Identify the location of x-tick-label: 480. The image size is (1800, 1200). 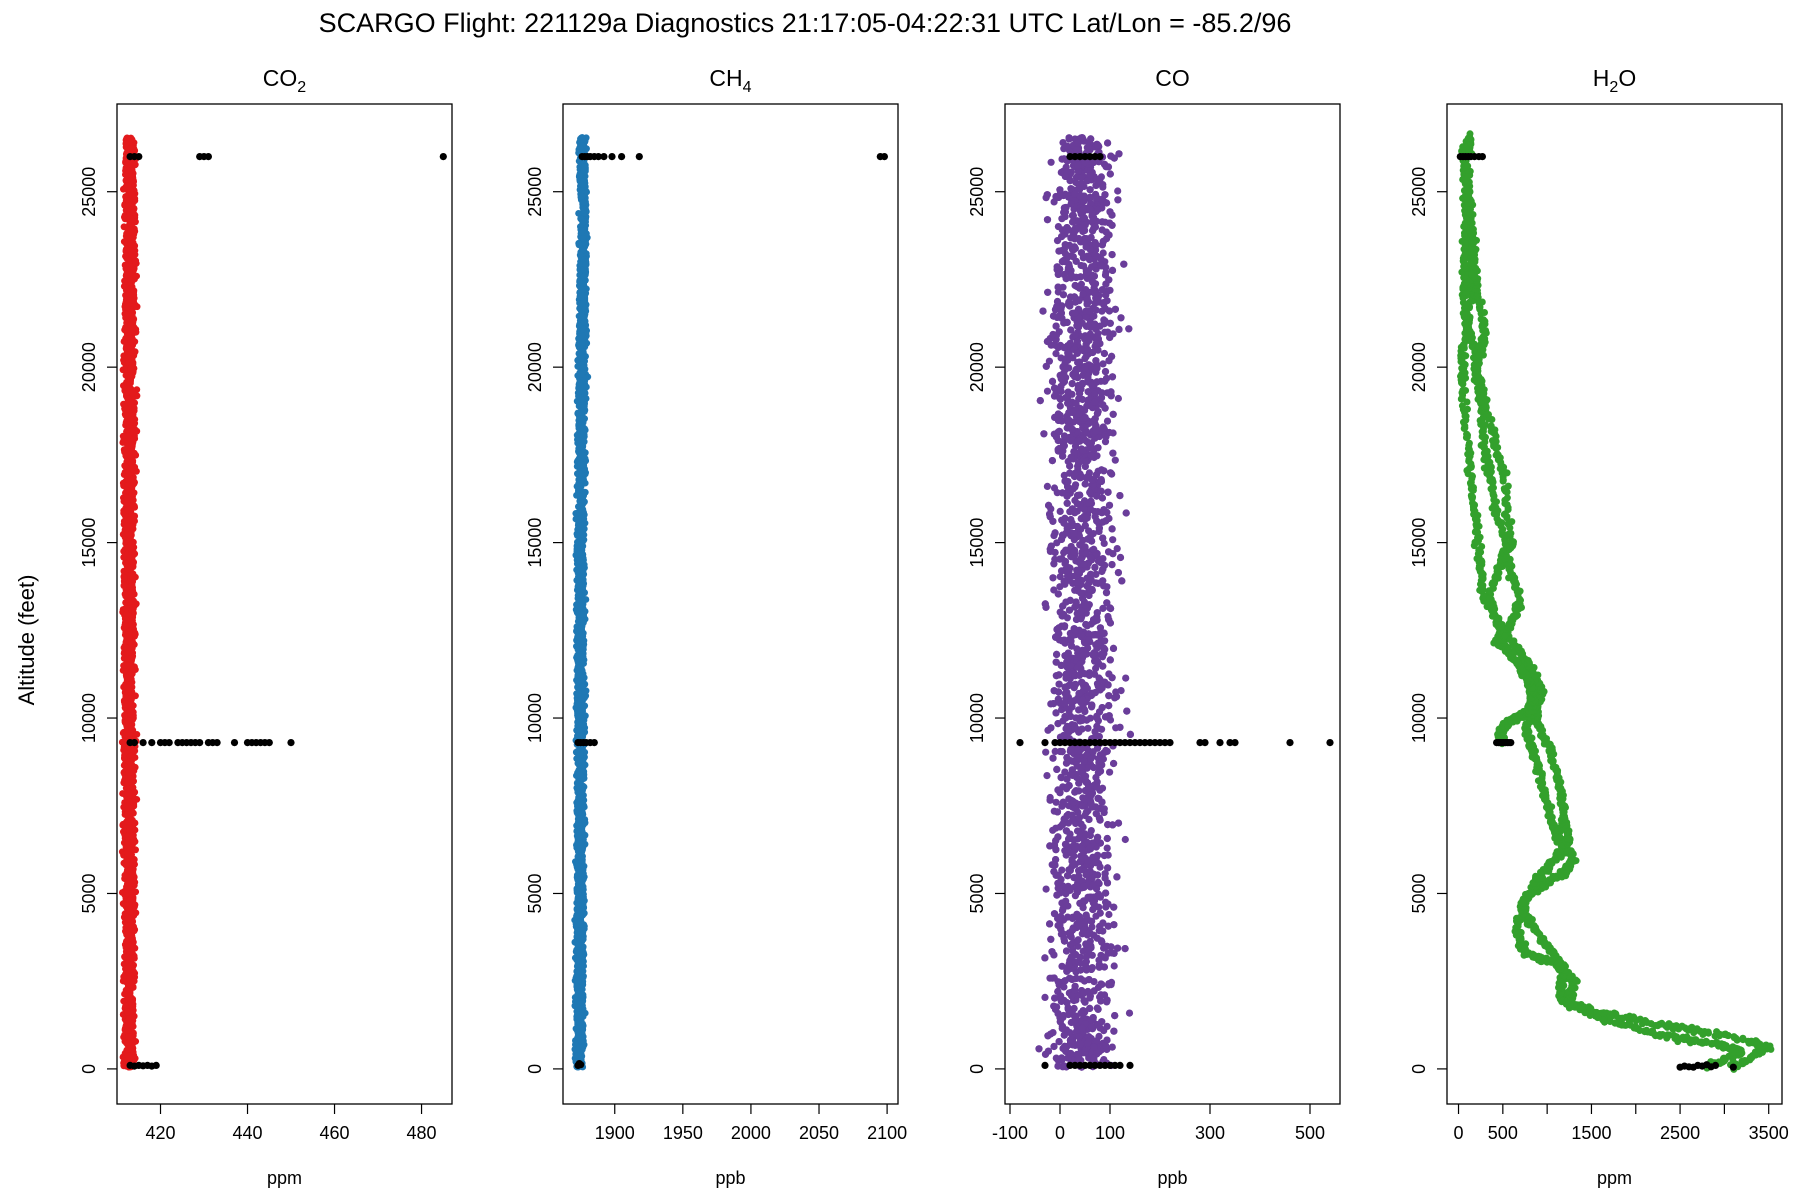
(422, 1133).